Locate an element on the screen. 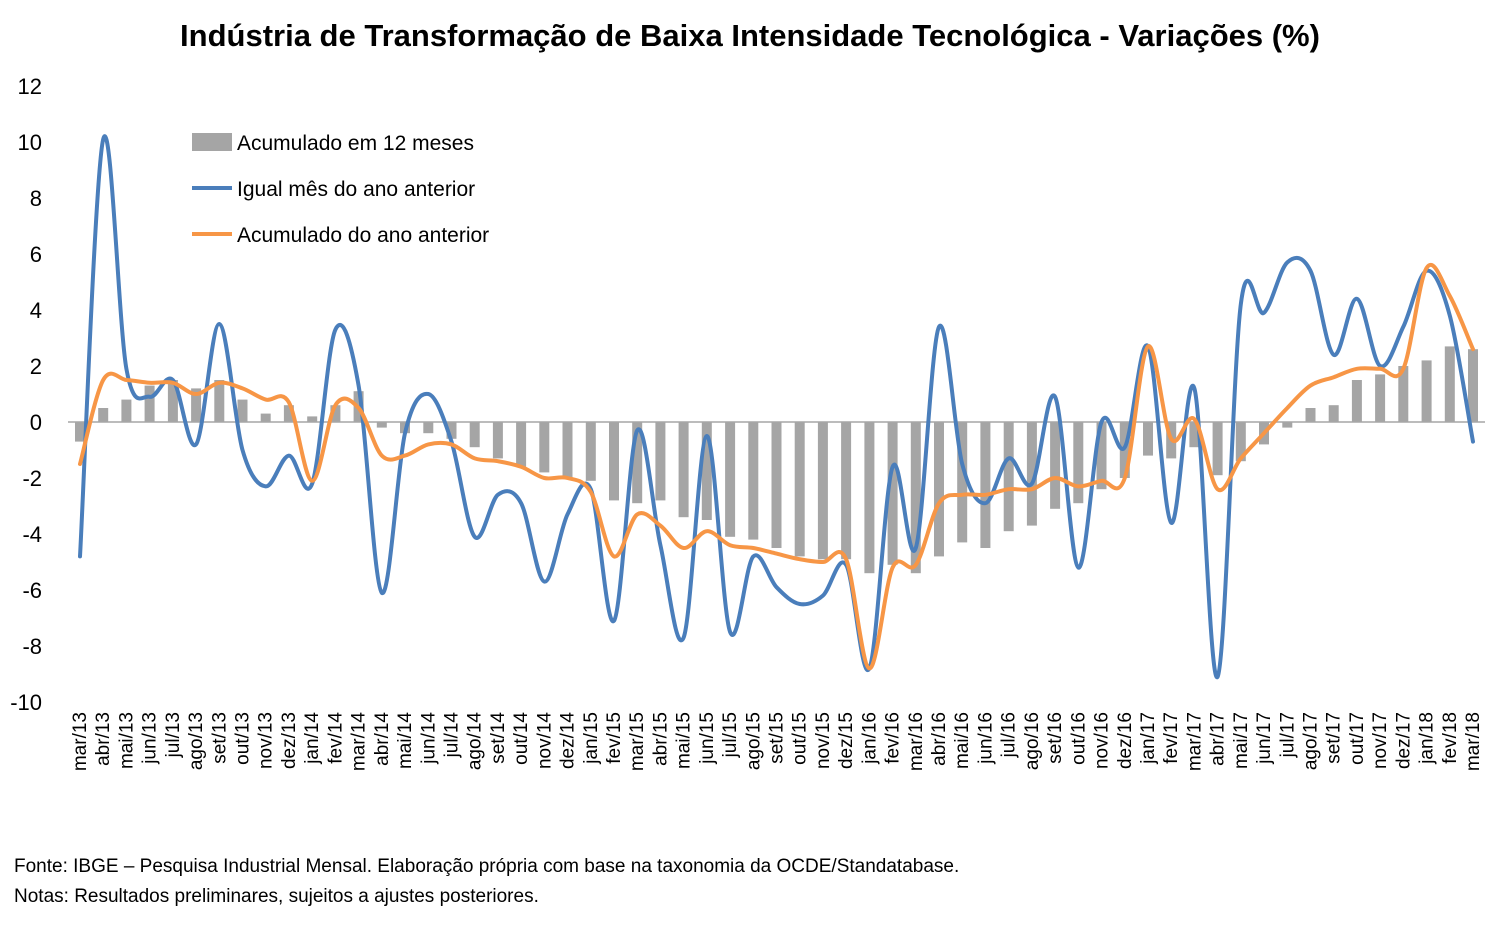  x-tick-label: jan/18 is located at coordinates (1427, 738).